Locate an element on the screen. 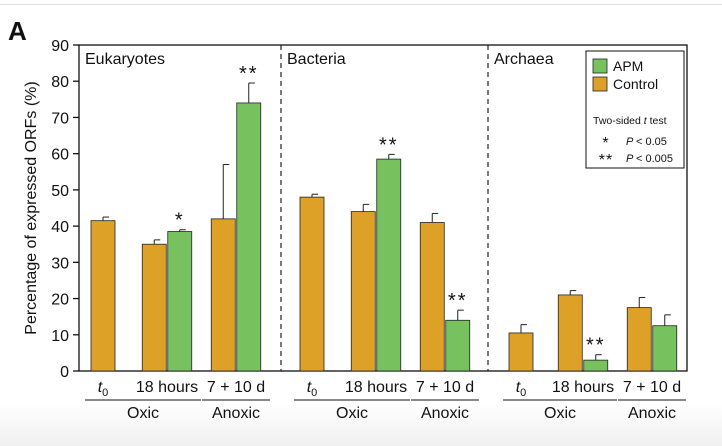  y-tick-label: 80 is located at coordinates (60, 82).